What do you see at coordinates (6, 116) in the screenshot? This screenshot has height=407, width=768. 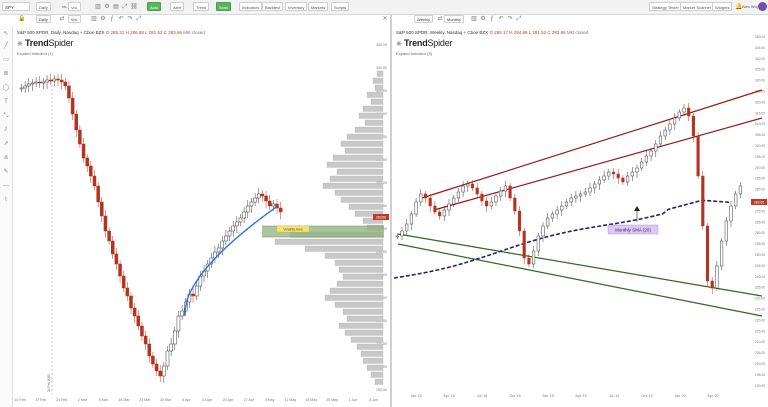 I see `measure-icon: ⤡` at bounding box center [6, 116].